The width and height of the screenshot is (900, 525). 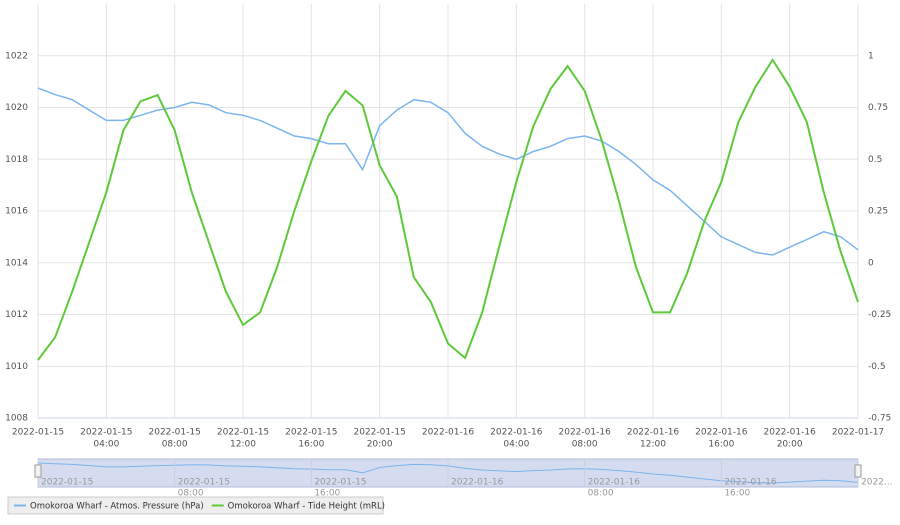 What do you see at coordinates (16, 263) in the screenshot?
I see `y-tick-label: 1014` at bounding box center [16, 263].